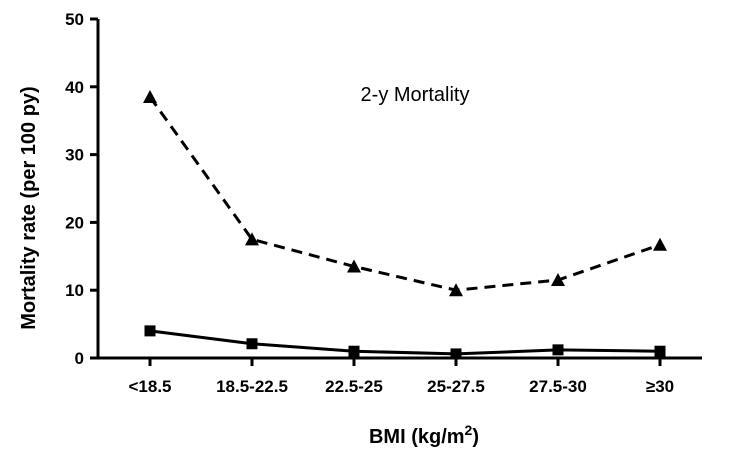 The height and width of the screenshot is (450, 749). I want to click on x-axis-title-superscript: 2, so click(469, 430).